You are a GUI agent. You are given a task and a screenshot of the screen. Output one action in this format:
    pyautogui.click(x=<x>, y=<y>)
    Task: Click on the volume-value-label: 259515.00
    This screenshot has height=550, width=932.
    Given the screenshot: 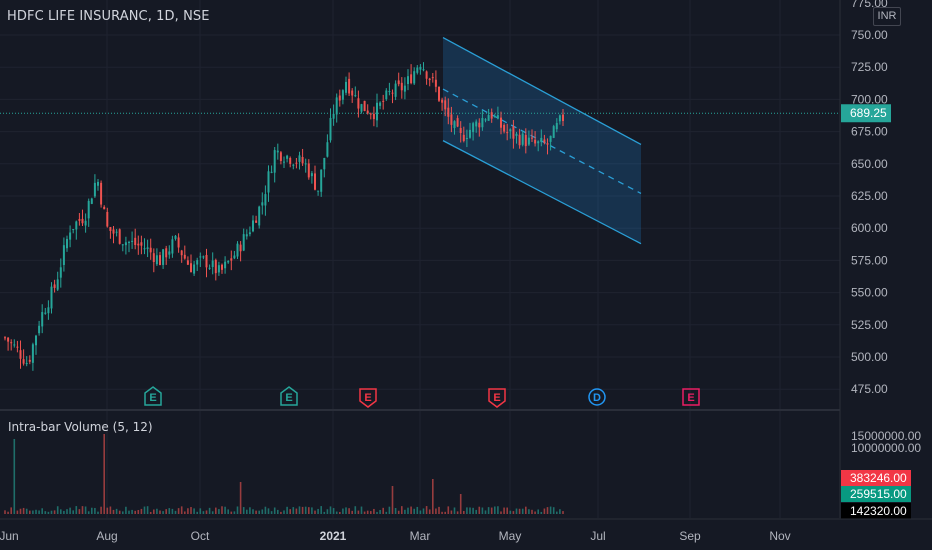 What is the action you would take?
    pyautogui.click(x=878, y=494)
    